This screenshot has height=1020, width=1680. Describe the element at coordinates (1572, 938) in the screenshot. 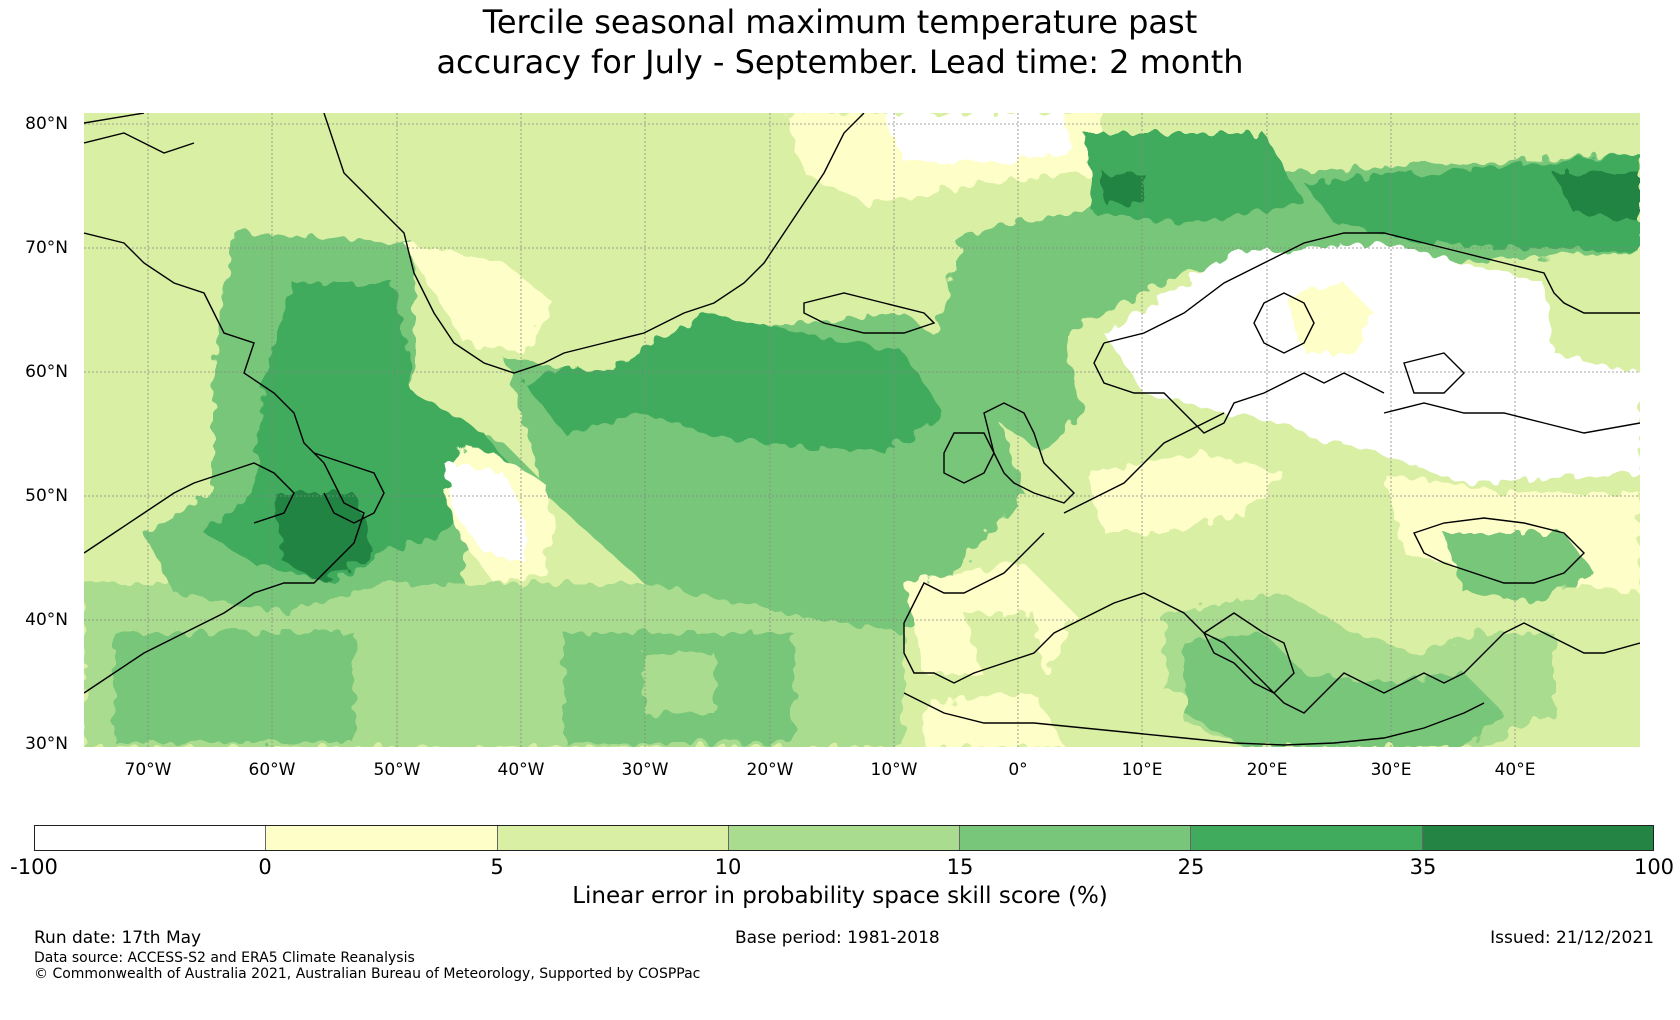

I see `issued-date: Issued: 21/12/2021` at that location.